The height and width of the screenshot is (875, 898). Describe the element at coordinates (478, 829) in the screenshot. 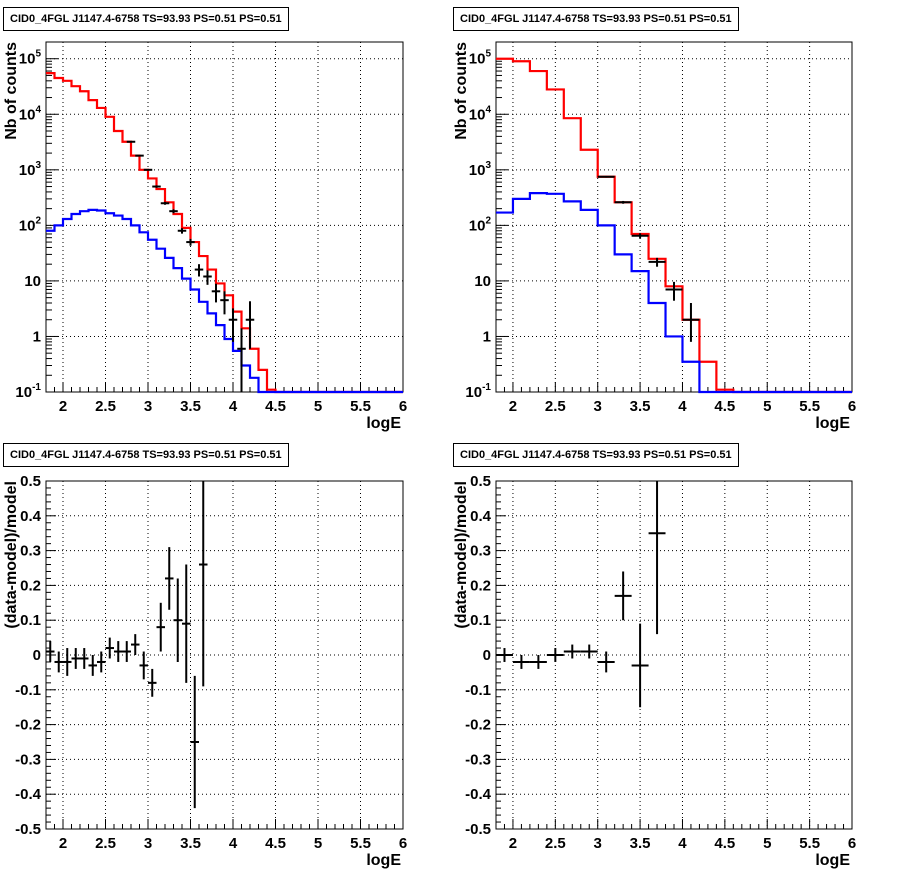

I see `y-tick-label: -0.5` at that location.